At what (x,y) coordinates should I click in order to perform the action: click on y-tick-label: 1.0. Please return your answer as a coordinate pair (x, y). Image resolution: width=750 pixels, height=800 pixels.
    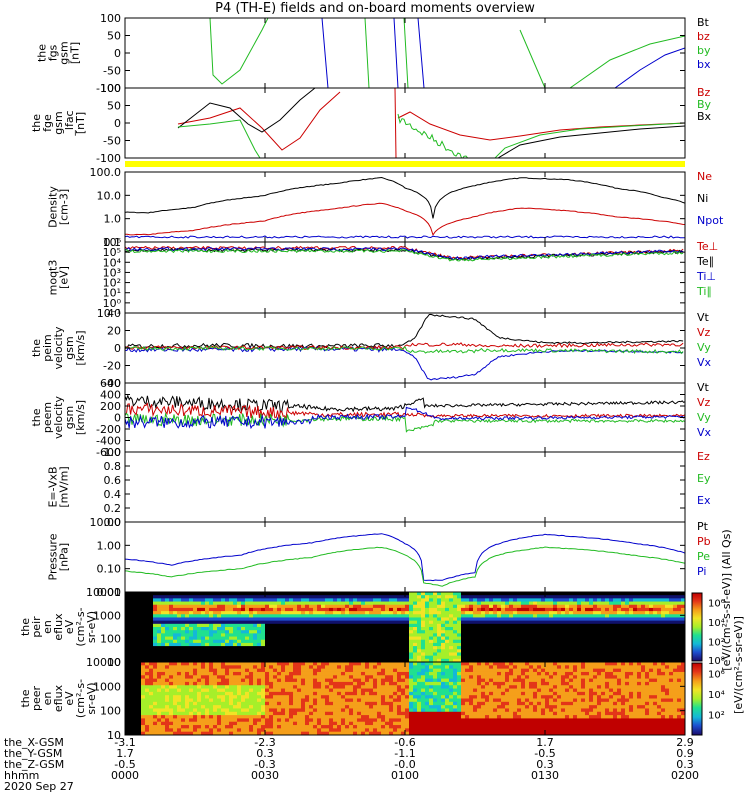
    Looking at the image, I should click on (113, 219).